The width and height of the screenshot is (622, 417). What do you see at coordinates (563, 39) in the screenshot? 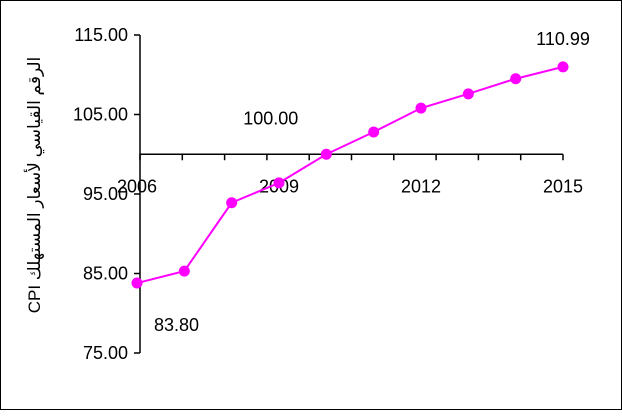
I see `data-label: 110.99` at bounding box center [563, 39].